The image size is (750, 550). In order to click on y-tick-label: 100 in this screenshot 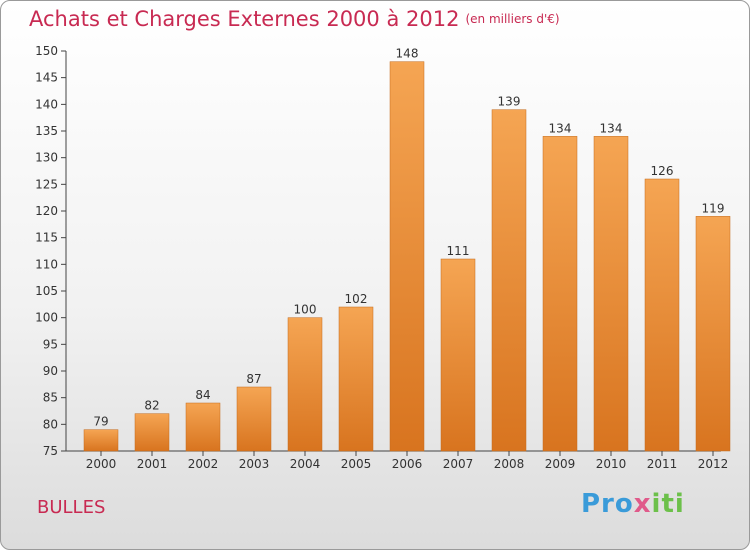, I will do `click(46, 318)`.